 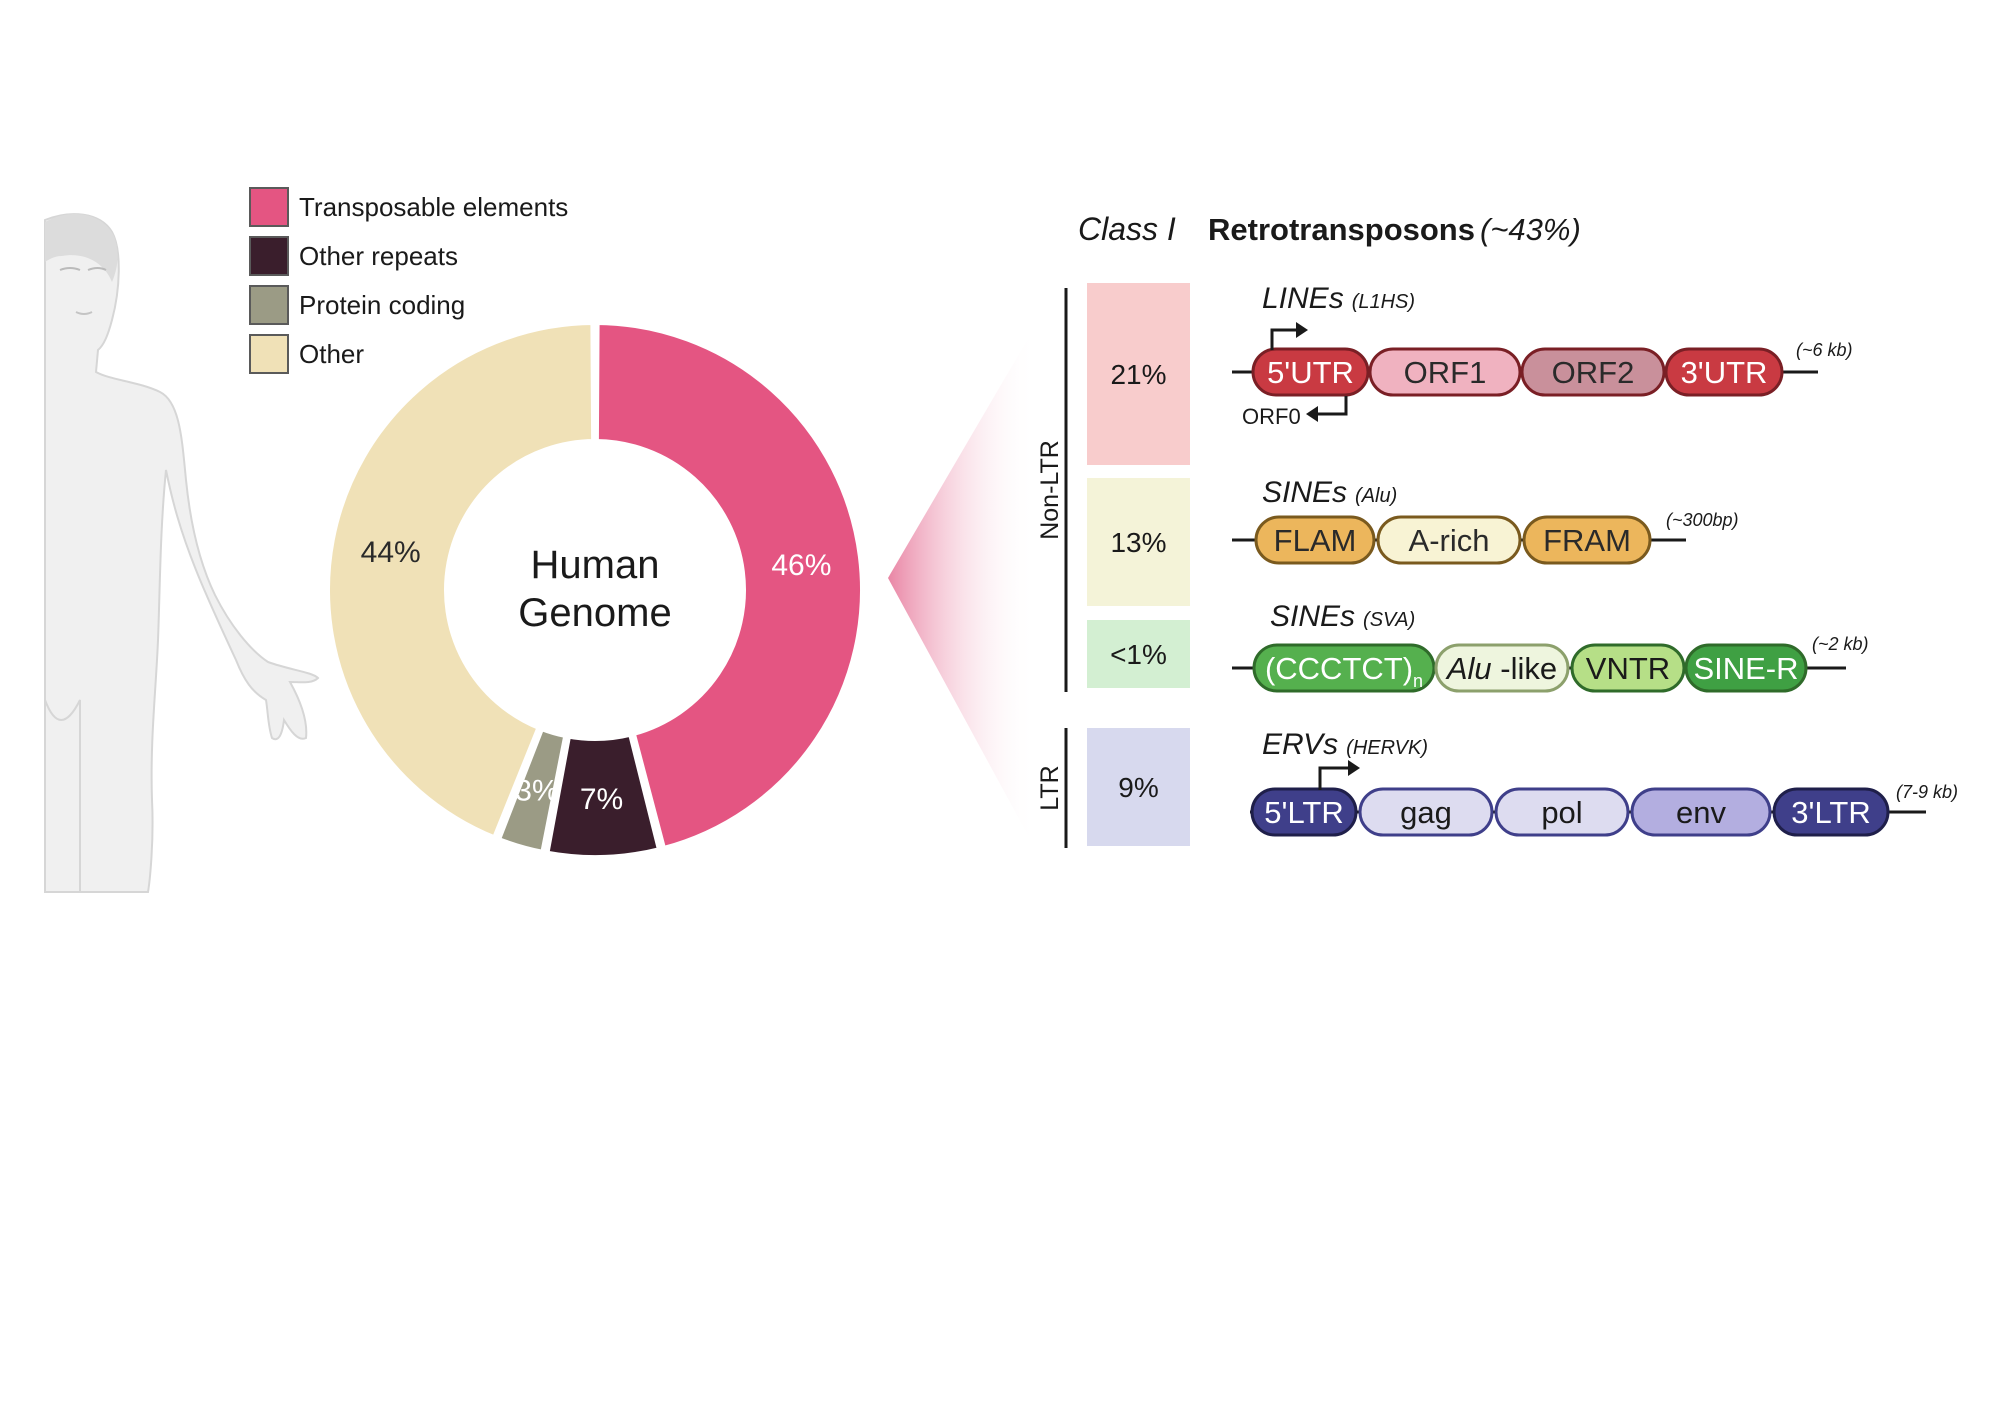 What do you see at coordinates (962, 587) in the screenshot?
I see `zoom-wedge` at bounding box center [962, 587].